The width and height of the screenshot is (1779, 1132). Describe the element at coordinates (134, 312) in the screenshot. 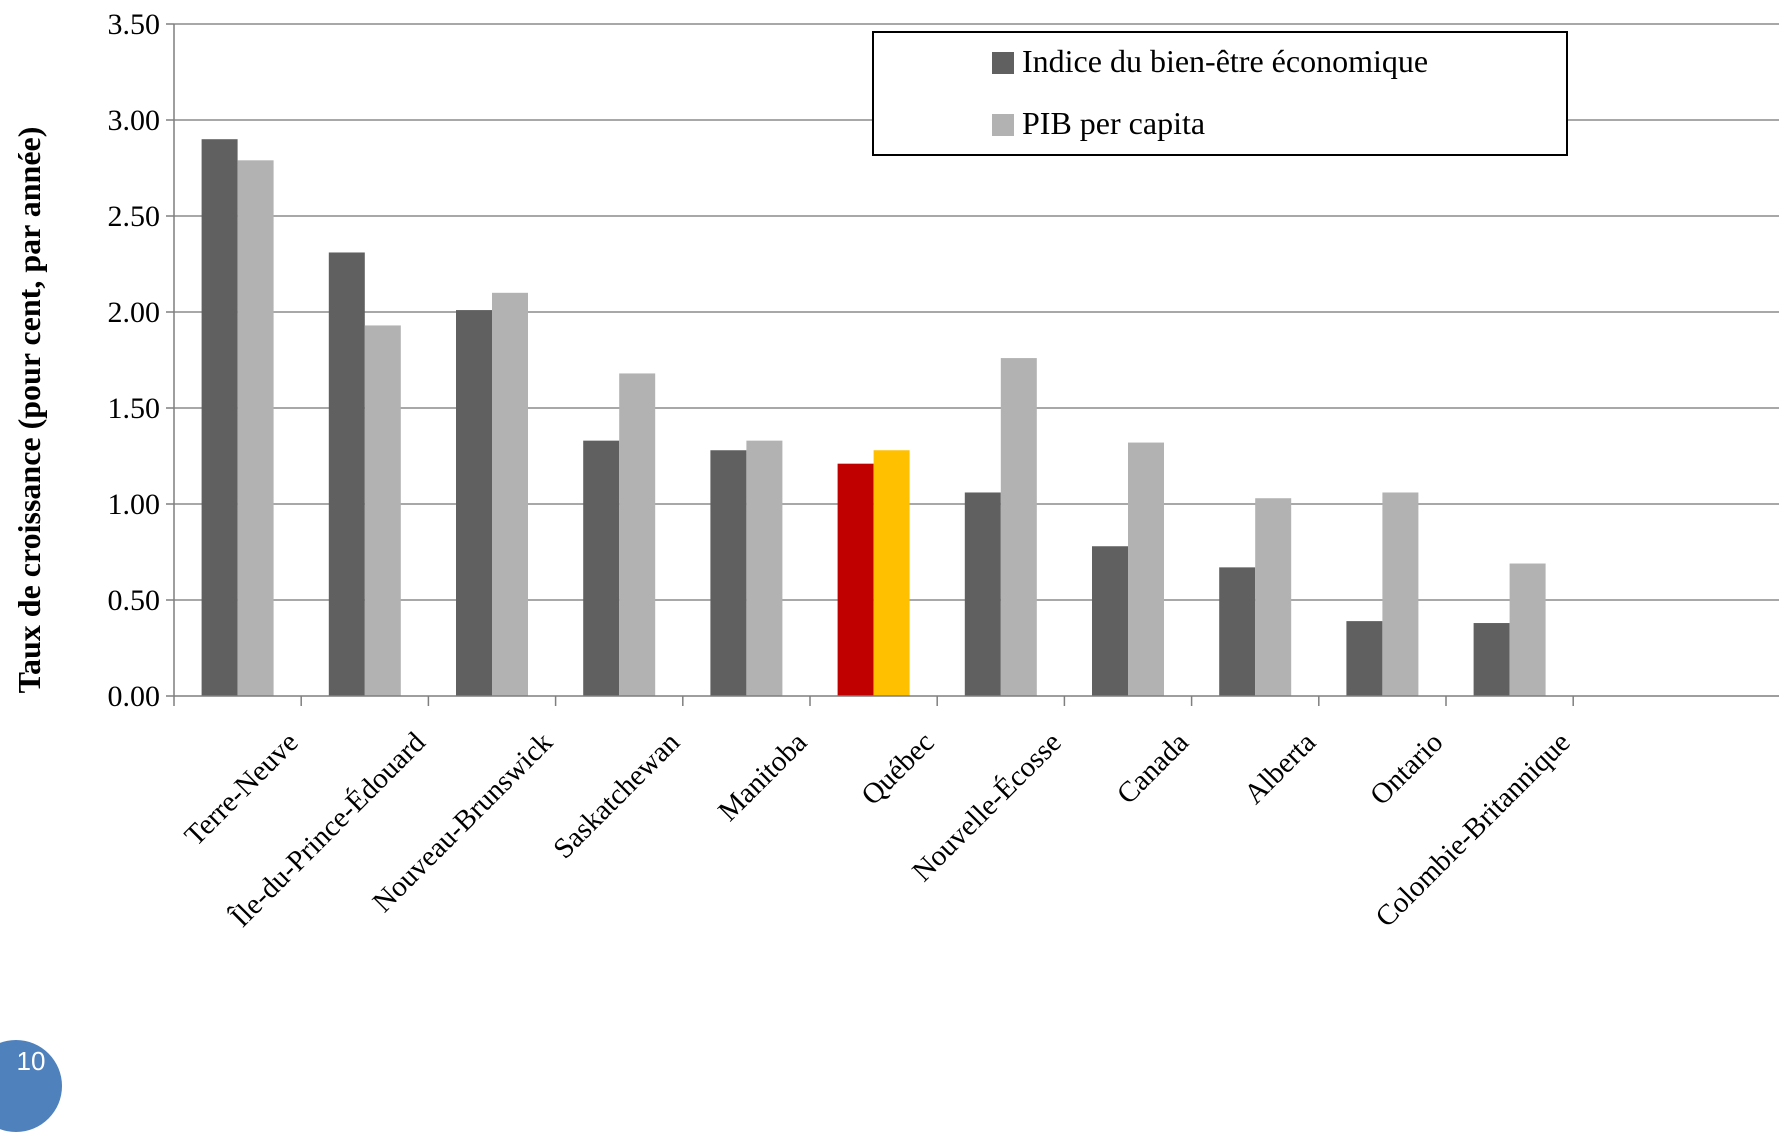

I see `y-tick-label: 2.00` at that location.